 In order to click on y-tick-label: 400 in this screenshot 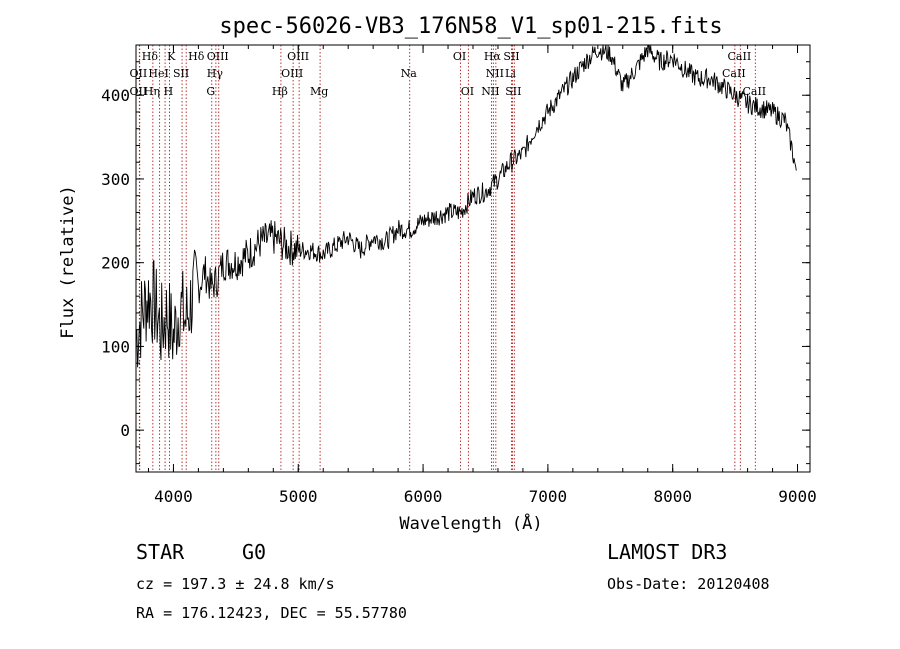, I will do `click(115, 95)`.